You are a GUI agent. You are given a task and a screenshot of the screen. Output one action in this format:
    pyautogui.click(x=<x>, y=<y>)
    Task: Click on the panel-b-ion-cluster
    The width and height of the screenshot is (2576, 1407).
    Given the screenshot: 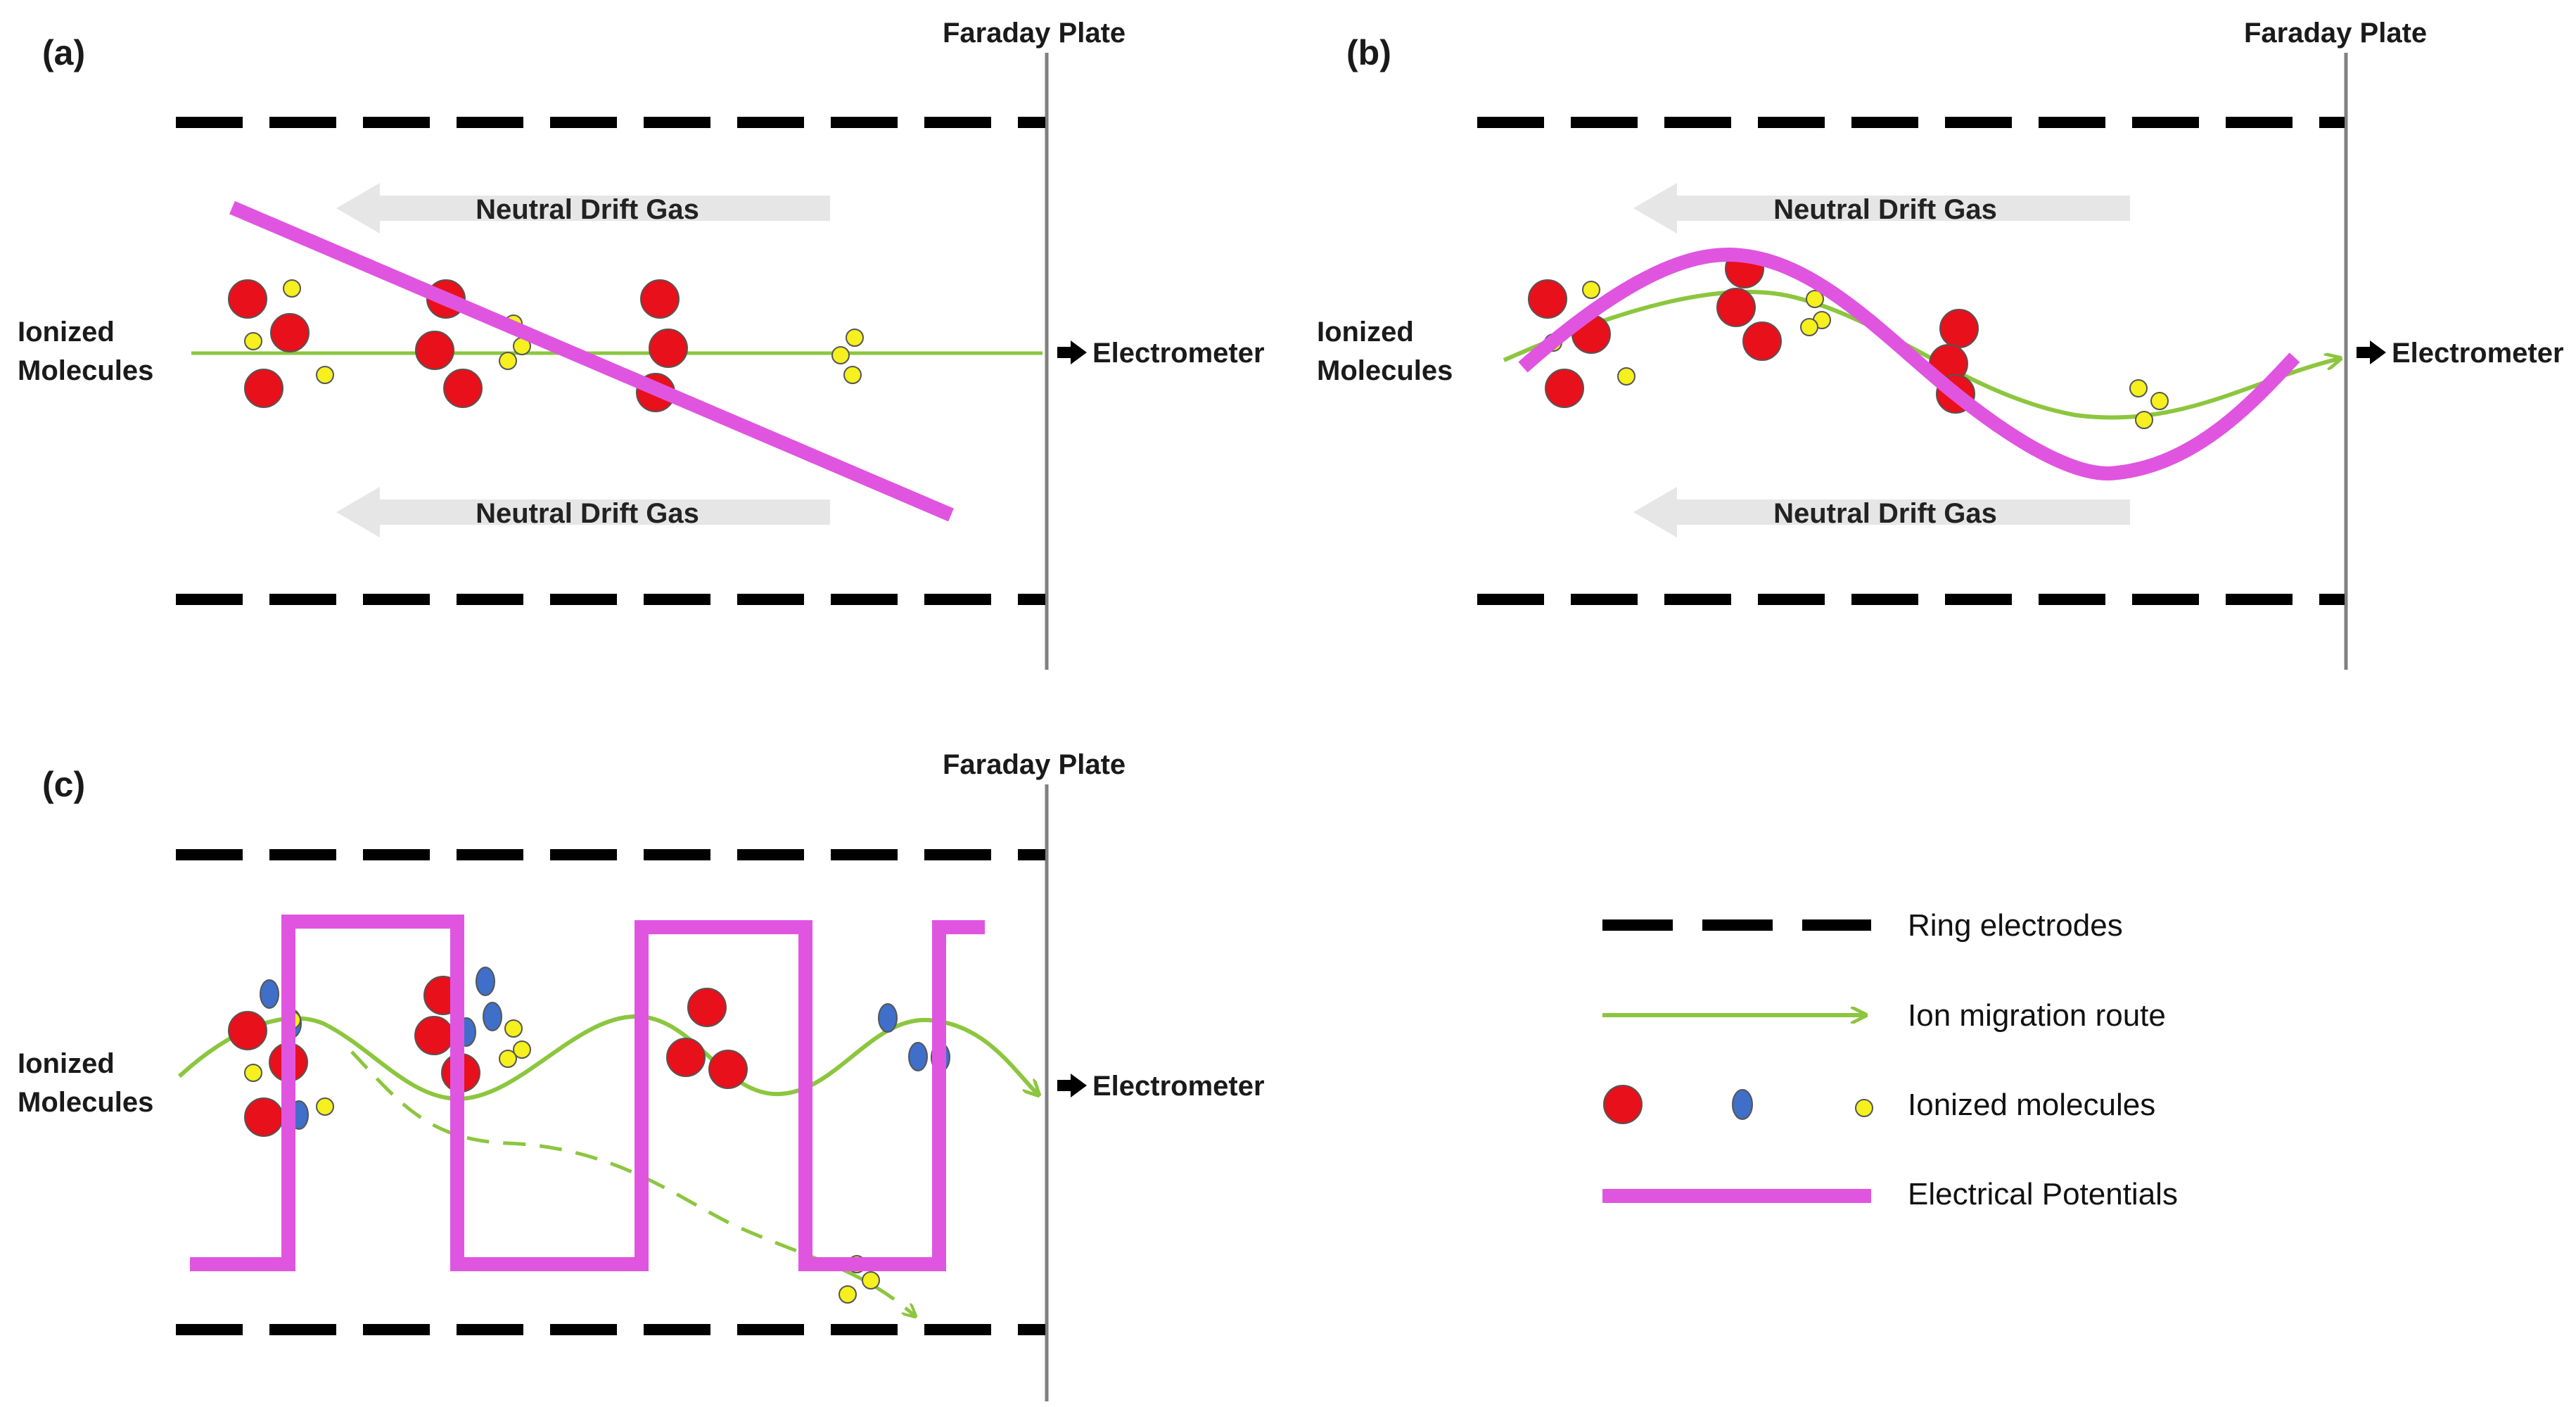 What is the action you would take?
    pyautogui.click(x=1848, y=339)
    